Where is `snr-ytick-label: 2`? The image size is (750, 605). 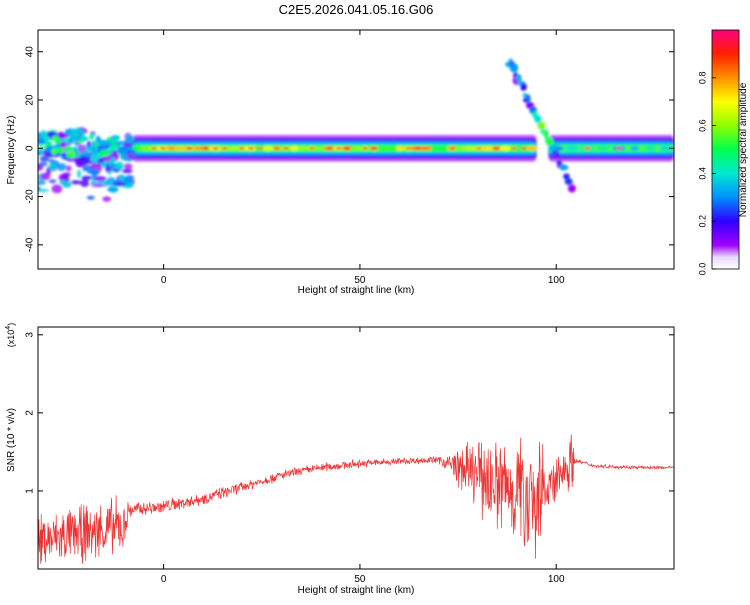 snr-ytick-label: 2 is located at coordinates (30, 413).